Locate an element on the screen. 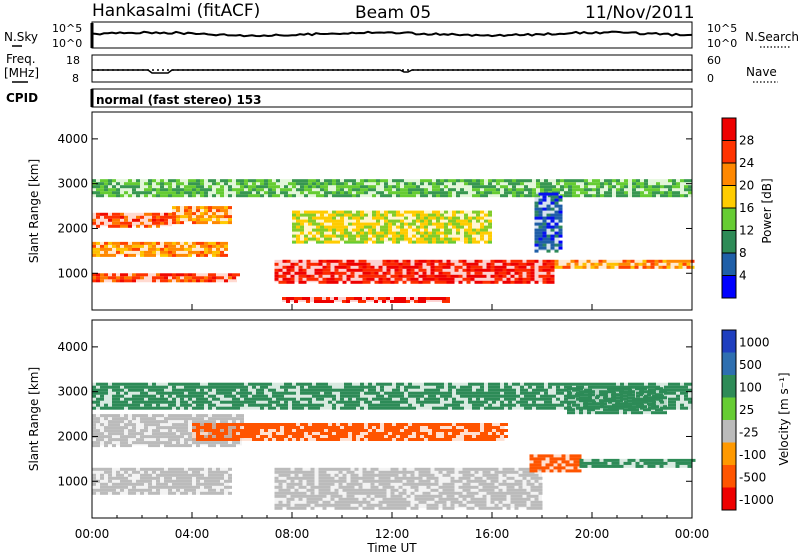 This screenshot has width=800, height=554. power-colorbar-tick-label: 16 is located at coordinates (746, 208).